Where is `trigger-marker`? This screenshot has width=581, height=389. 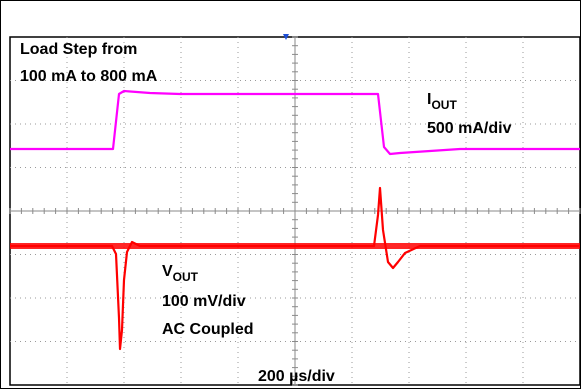
trigger-marker is located at coordinates (286, 37).